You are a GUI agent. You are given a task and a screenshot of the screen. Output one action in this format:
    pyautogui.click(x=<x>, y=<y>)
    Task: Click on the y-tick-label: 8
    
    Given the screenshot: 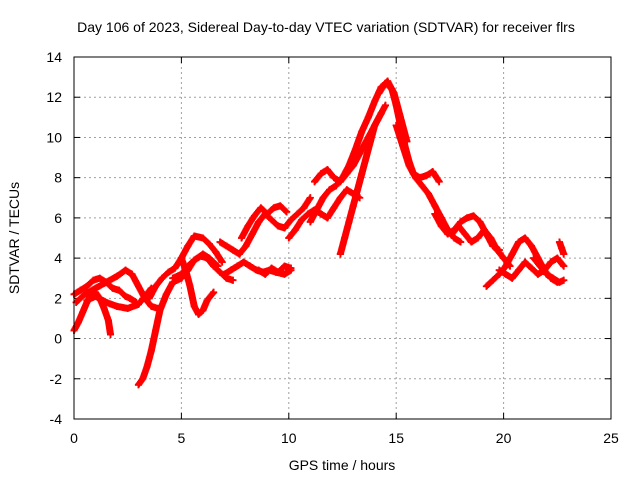 What is the action you would take?
    pyautogui.click(x=58, y=178)
    